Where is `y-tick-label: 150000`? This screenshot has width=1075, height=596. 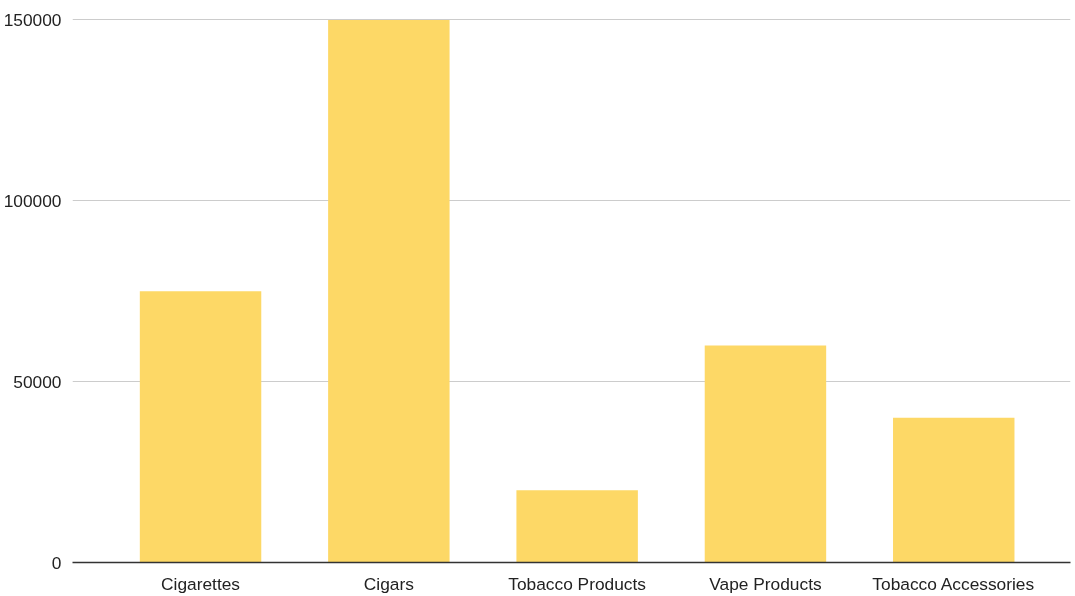
y-tick-label: 150000 is located at coordinates (32, 19).